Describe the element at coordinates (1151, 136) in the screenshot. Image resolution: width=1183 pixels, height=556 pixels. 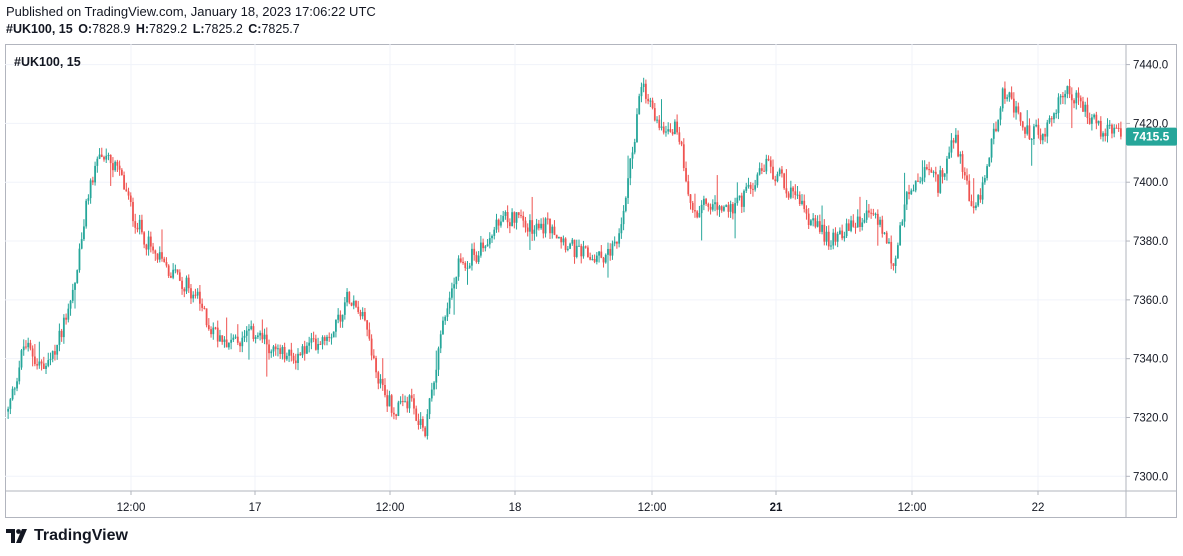
I see `last-price-label: 7415.5` at that location.